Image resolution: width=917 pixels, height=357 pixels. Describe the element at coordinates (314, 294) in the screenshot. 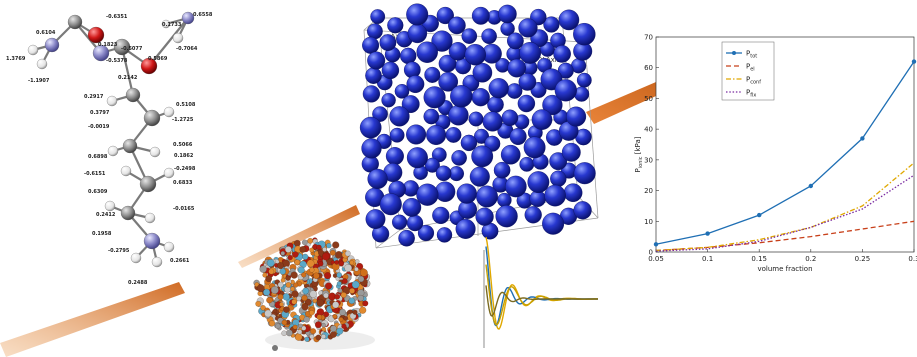

I see `molecular-cluster` at that location.